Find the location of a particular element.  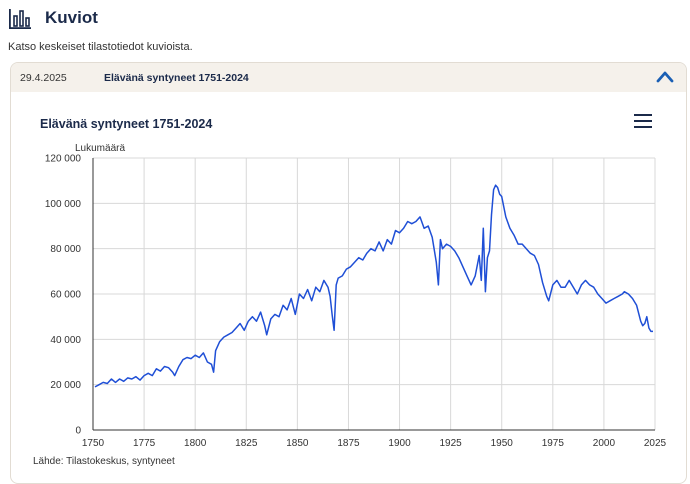

x-tick-label: 1775 is located at coordinates (144, 443).